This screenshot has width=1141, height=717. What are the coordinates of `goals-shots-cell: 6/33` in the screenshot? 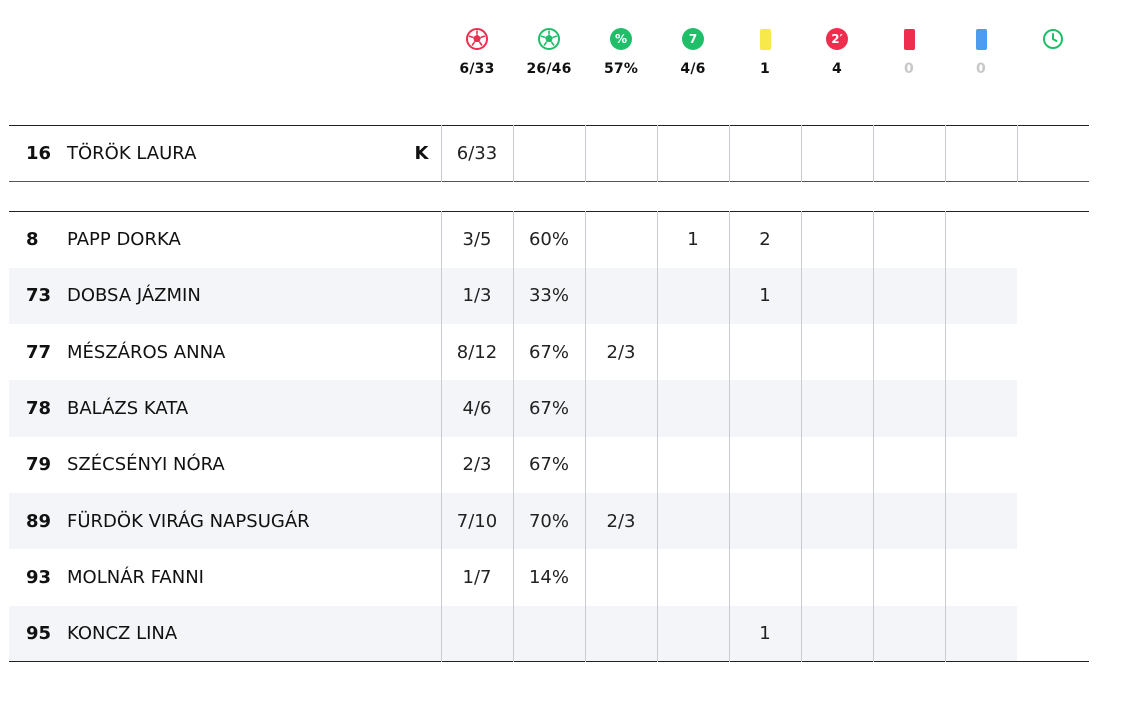 It's located at (476, 153).